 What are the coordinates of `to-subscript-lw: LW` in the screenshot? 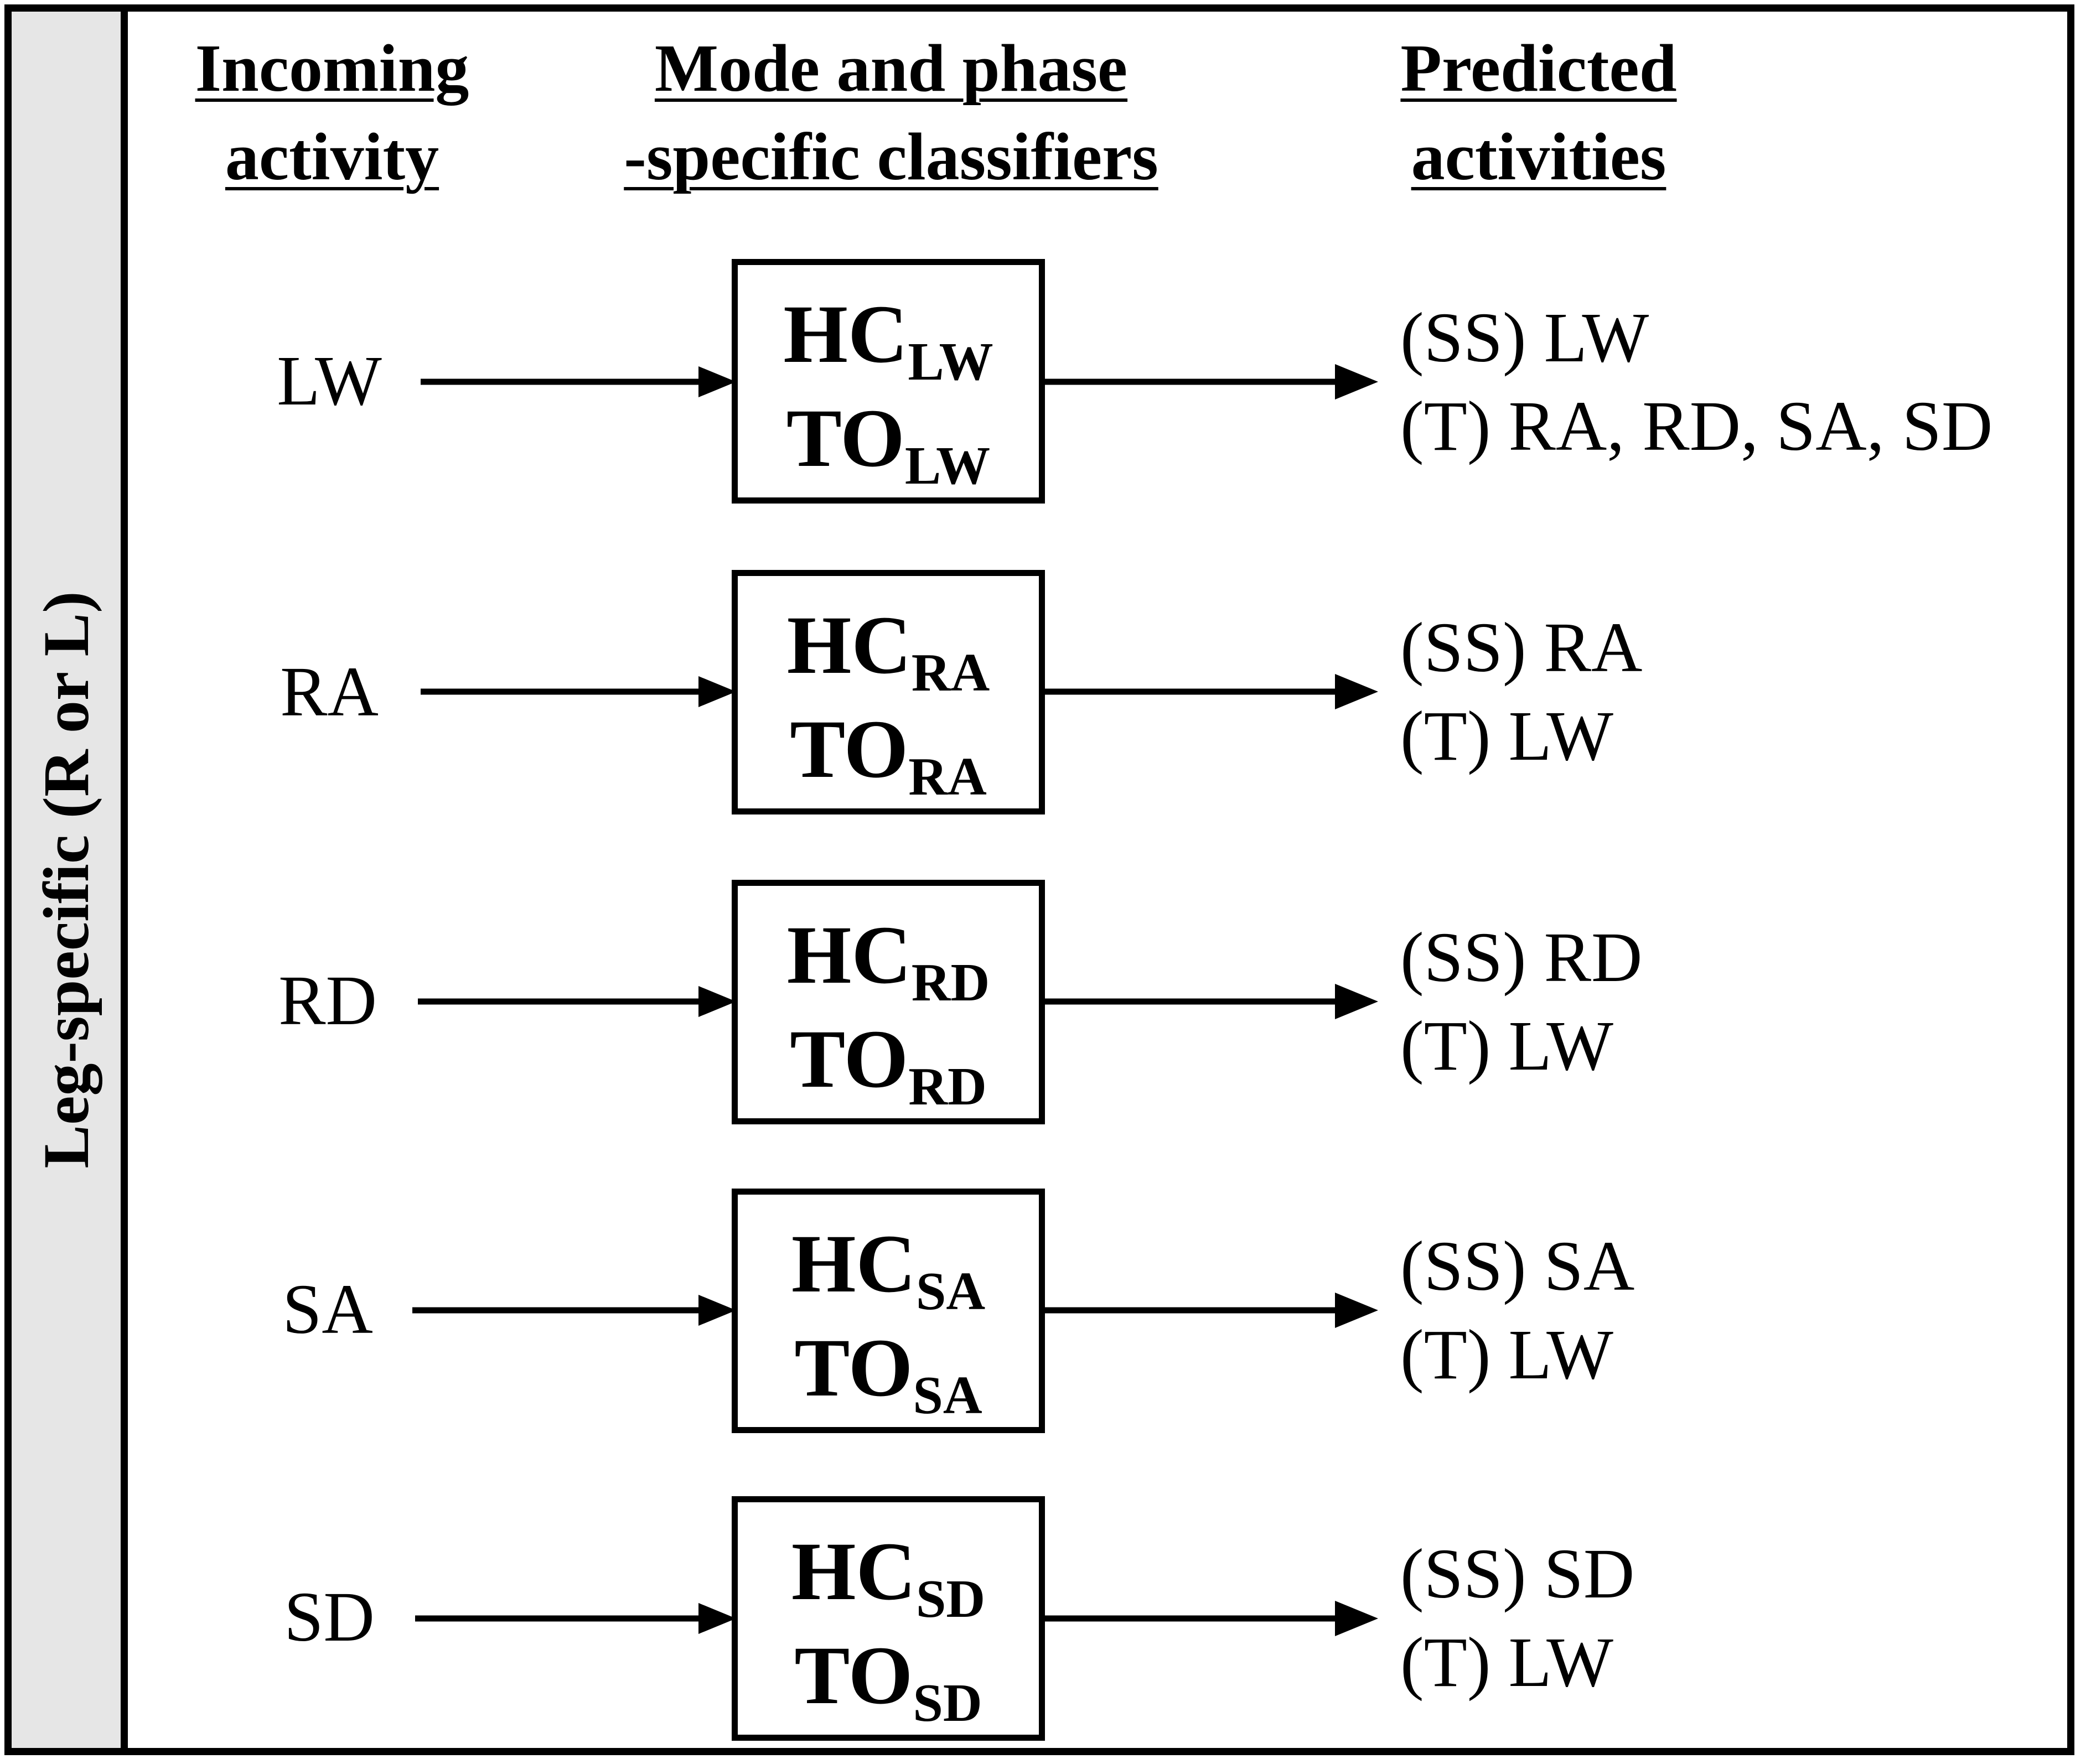 It's located at (947, 466).